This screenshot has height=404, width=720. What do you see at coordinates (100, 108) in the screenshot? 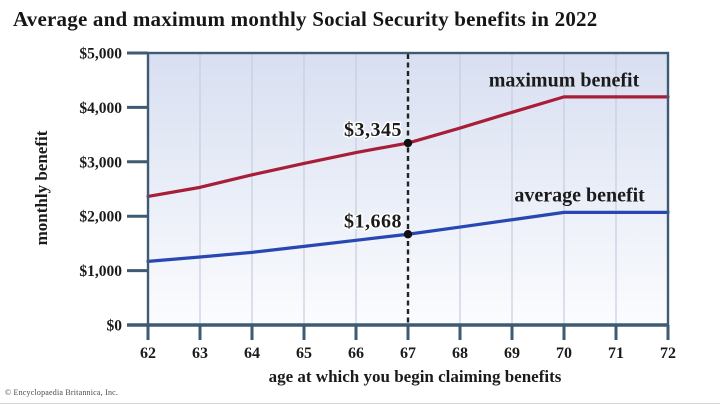
I see `y-tick-label-4000: $4,000` at bounding box center [100, 108].